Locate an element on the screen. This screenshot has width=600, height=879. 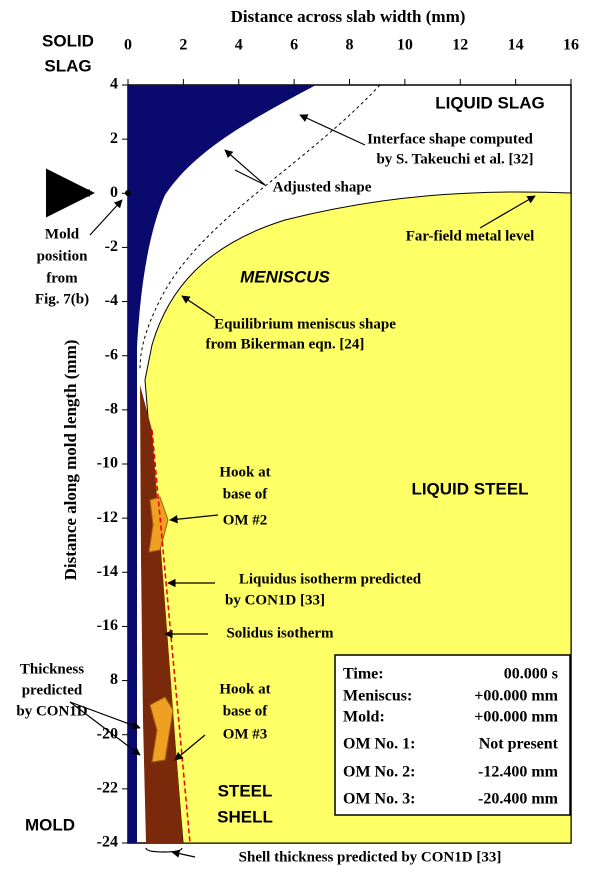
y-tick-label: 4 is located at coordinates (114, 84).